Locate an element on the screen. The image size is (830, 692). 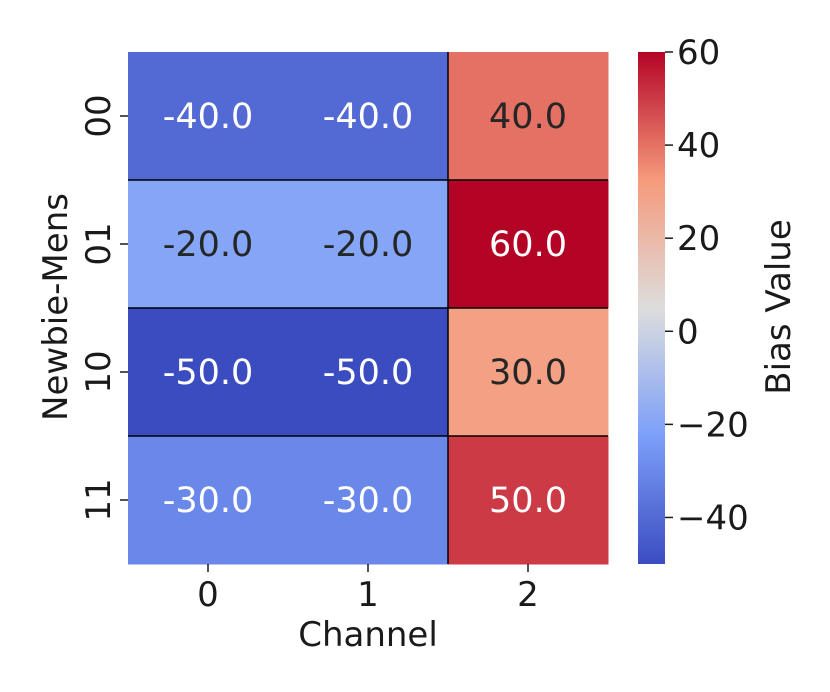
y-tick-label: 01 is located at coordinates (99, 243).